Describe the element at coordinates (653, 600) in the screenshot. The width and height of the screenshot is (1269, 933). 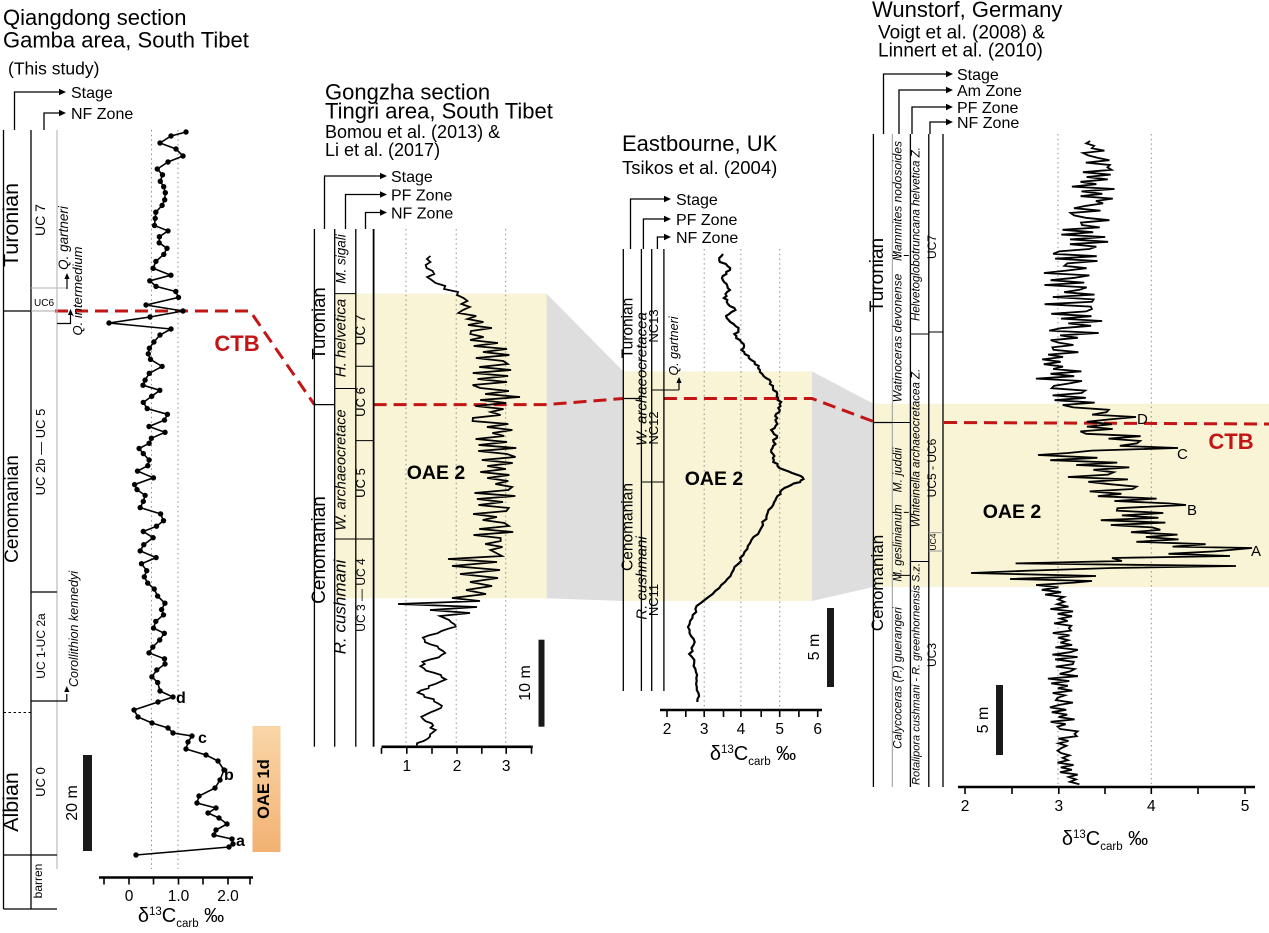
I see `svg-text: NC11` at that location.